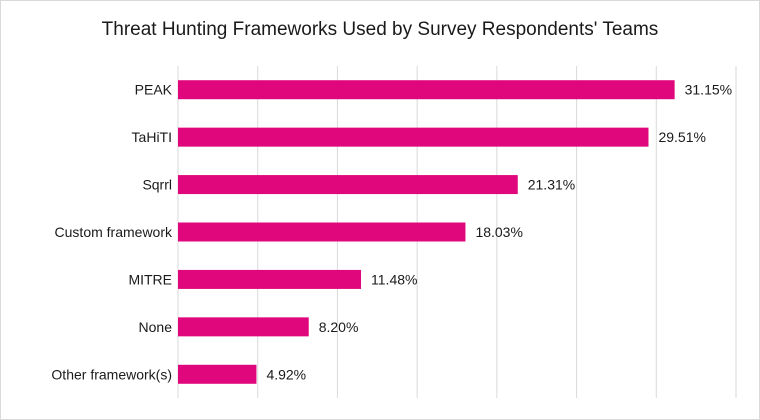 The image size is (760, 420). I want to click on category-label: Custom framework, so click(114, 232).